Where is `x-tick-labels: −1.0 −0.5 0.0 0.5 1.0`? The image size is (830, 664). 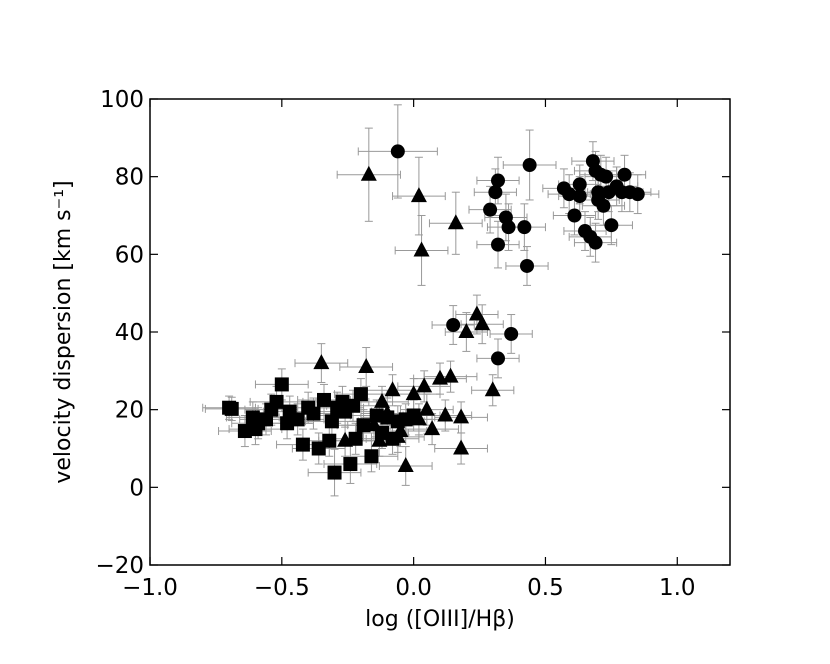 x-tick-labels: −1.0 −0.5 0.0 0.5 1.0 is located at coordinates (408, 588).